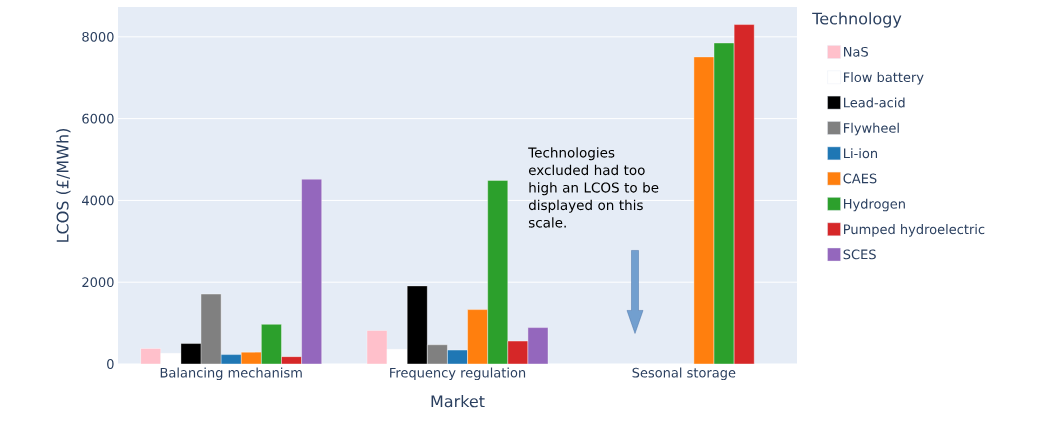 This screenshot has height=425, width=1050. What do you see at coordinates (874, 102) in the screenshot?
I see `legend-label: Lead-acid` at bounding box center [874, 102].